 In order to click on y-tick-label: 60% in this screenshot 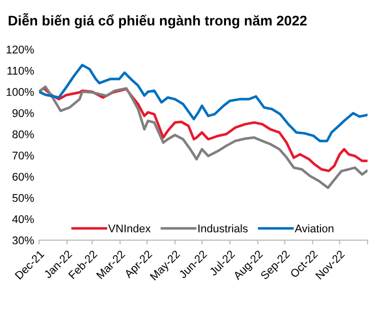, I will do `click(23, 176)`.